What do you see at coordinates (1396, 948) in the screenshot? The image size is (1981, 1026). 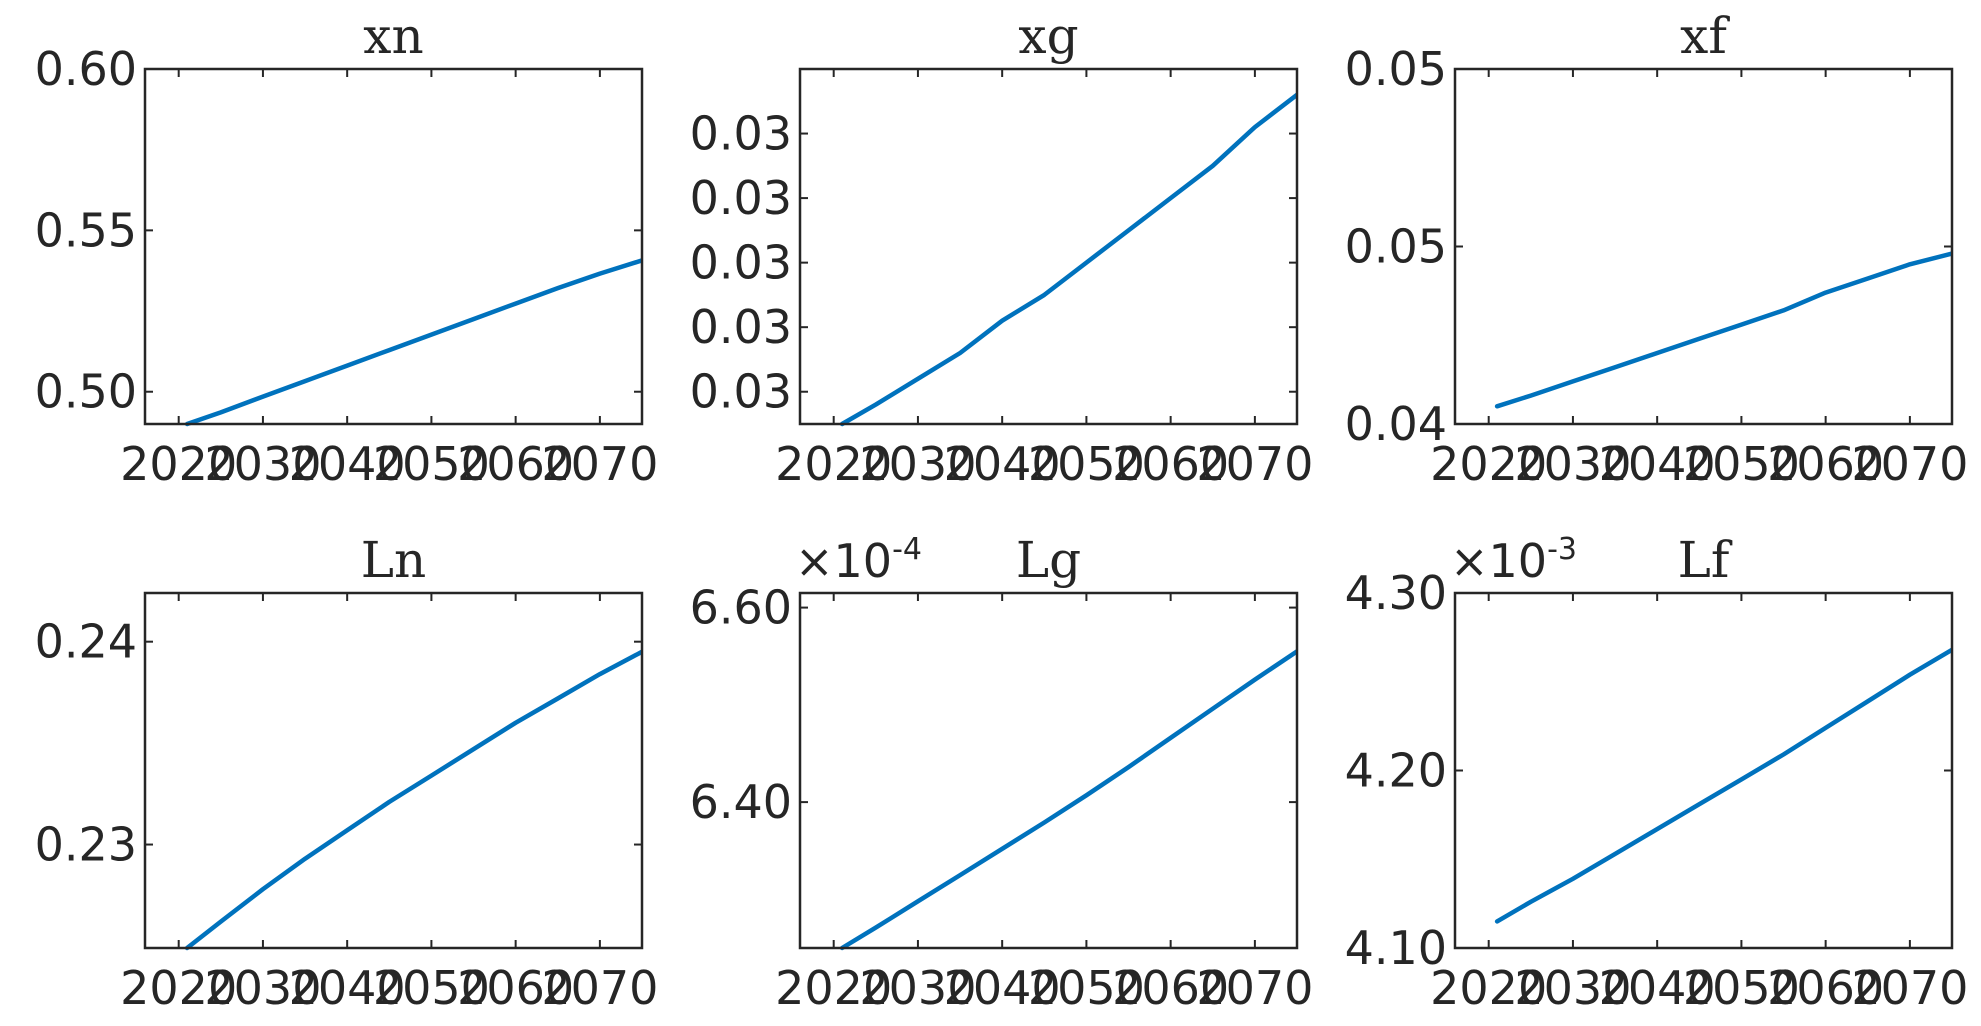 I see `y-tick-label: 4.10` at bounding box center [1396, 948].